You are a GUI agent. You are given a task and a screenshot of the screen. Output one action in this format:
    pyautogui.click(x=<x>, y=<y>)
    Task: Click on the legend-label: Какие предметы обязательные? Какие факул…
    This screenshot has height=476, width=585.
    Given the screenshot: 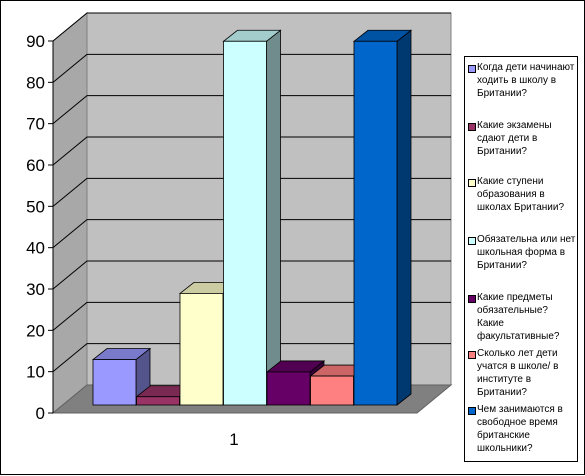 What is the action you would take?
    pyautogui.click(x=518, y=317)
    